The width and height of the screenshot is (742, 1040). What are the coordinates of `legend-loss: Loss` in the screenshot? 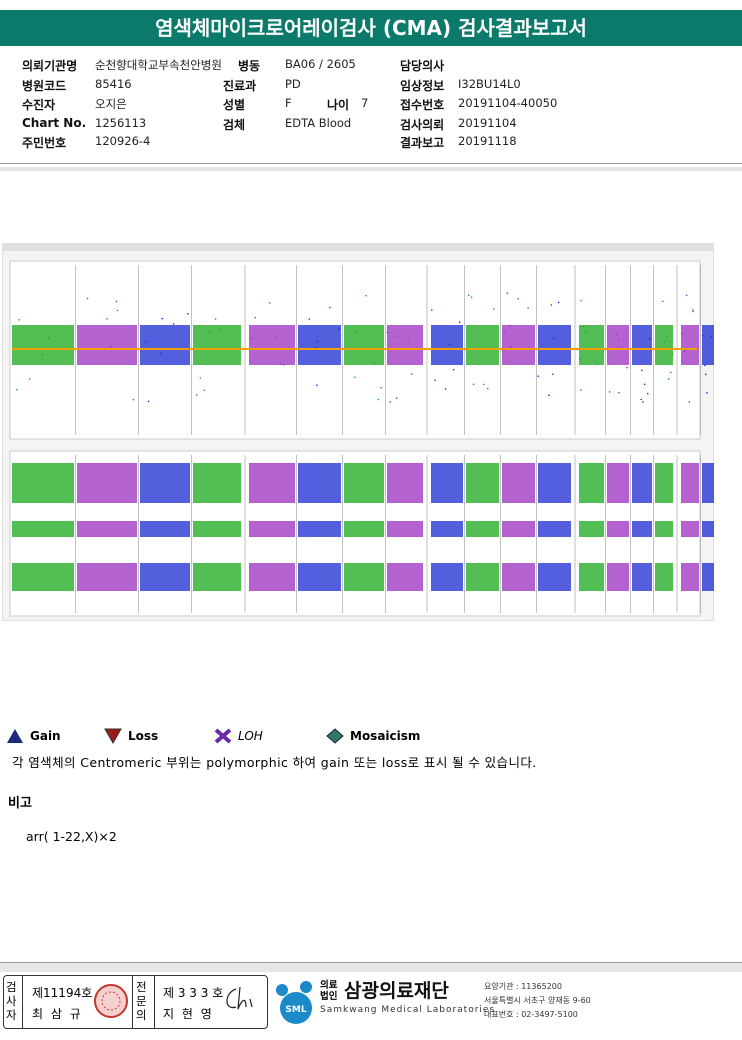 It's located at (131, 736).